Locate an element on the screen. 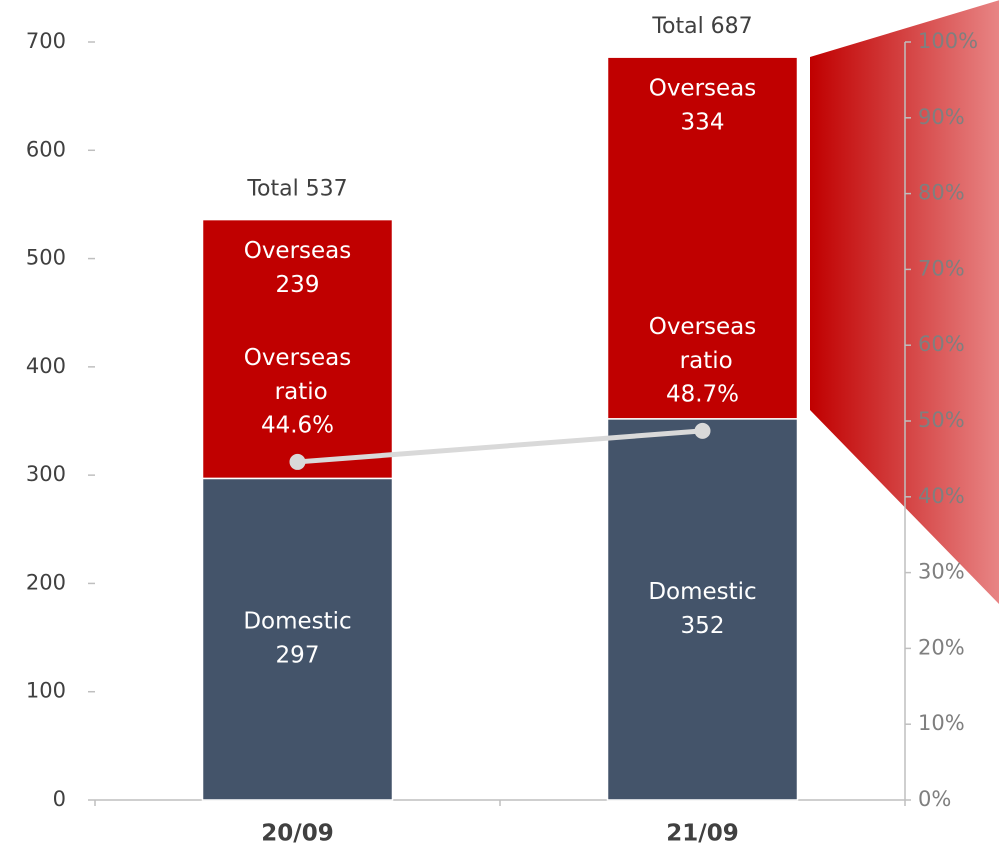 This screenshot has height=843, width=999. y-tick-label: 100 is located at coordinates (46, 691).